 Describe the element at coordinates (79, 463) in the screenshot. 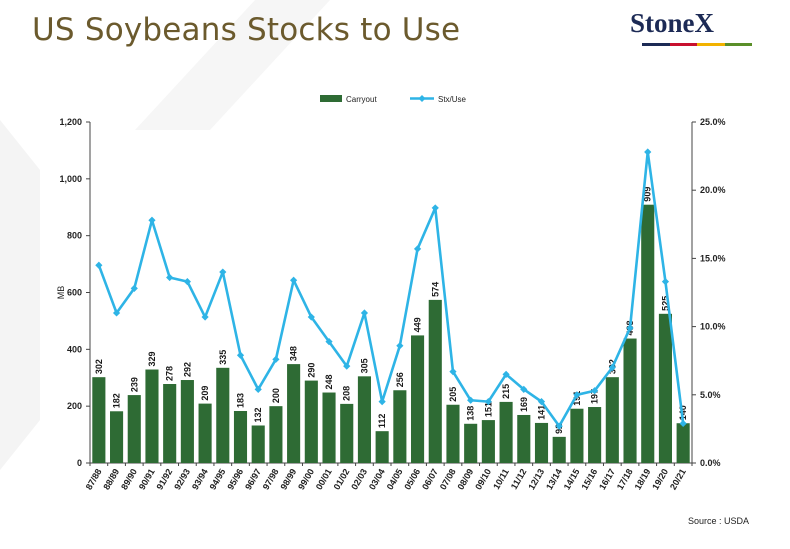

I see `y-left-tick-label: 0` at that location.